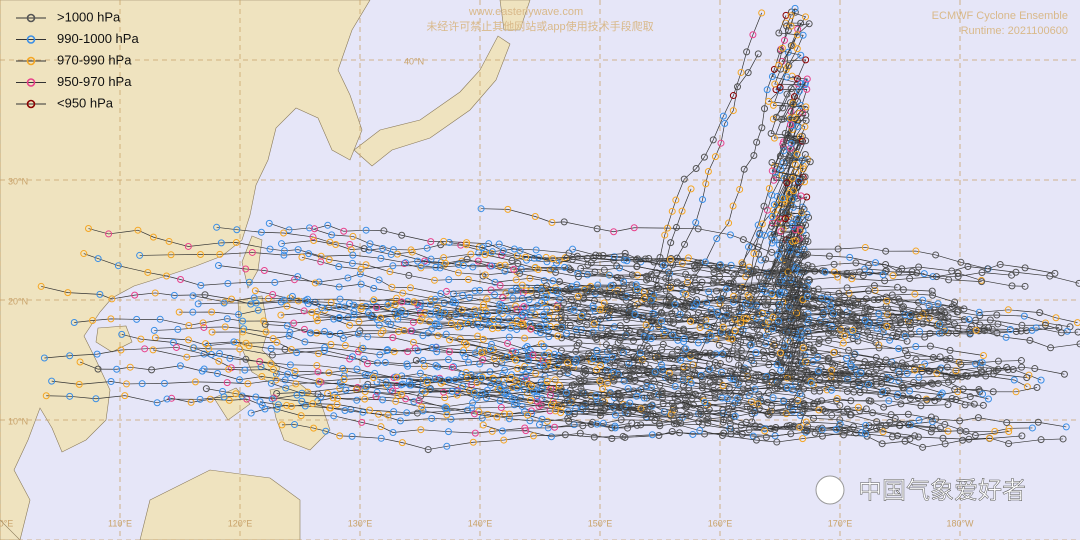 The height and width of the screenshot is (540, 1080). Describe the element at coordinates (693, 208) in the screenshot. I see `track-line` at that location.